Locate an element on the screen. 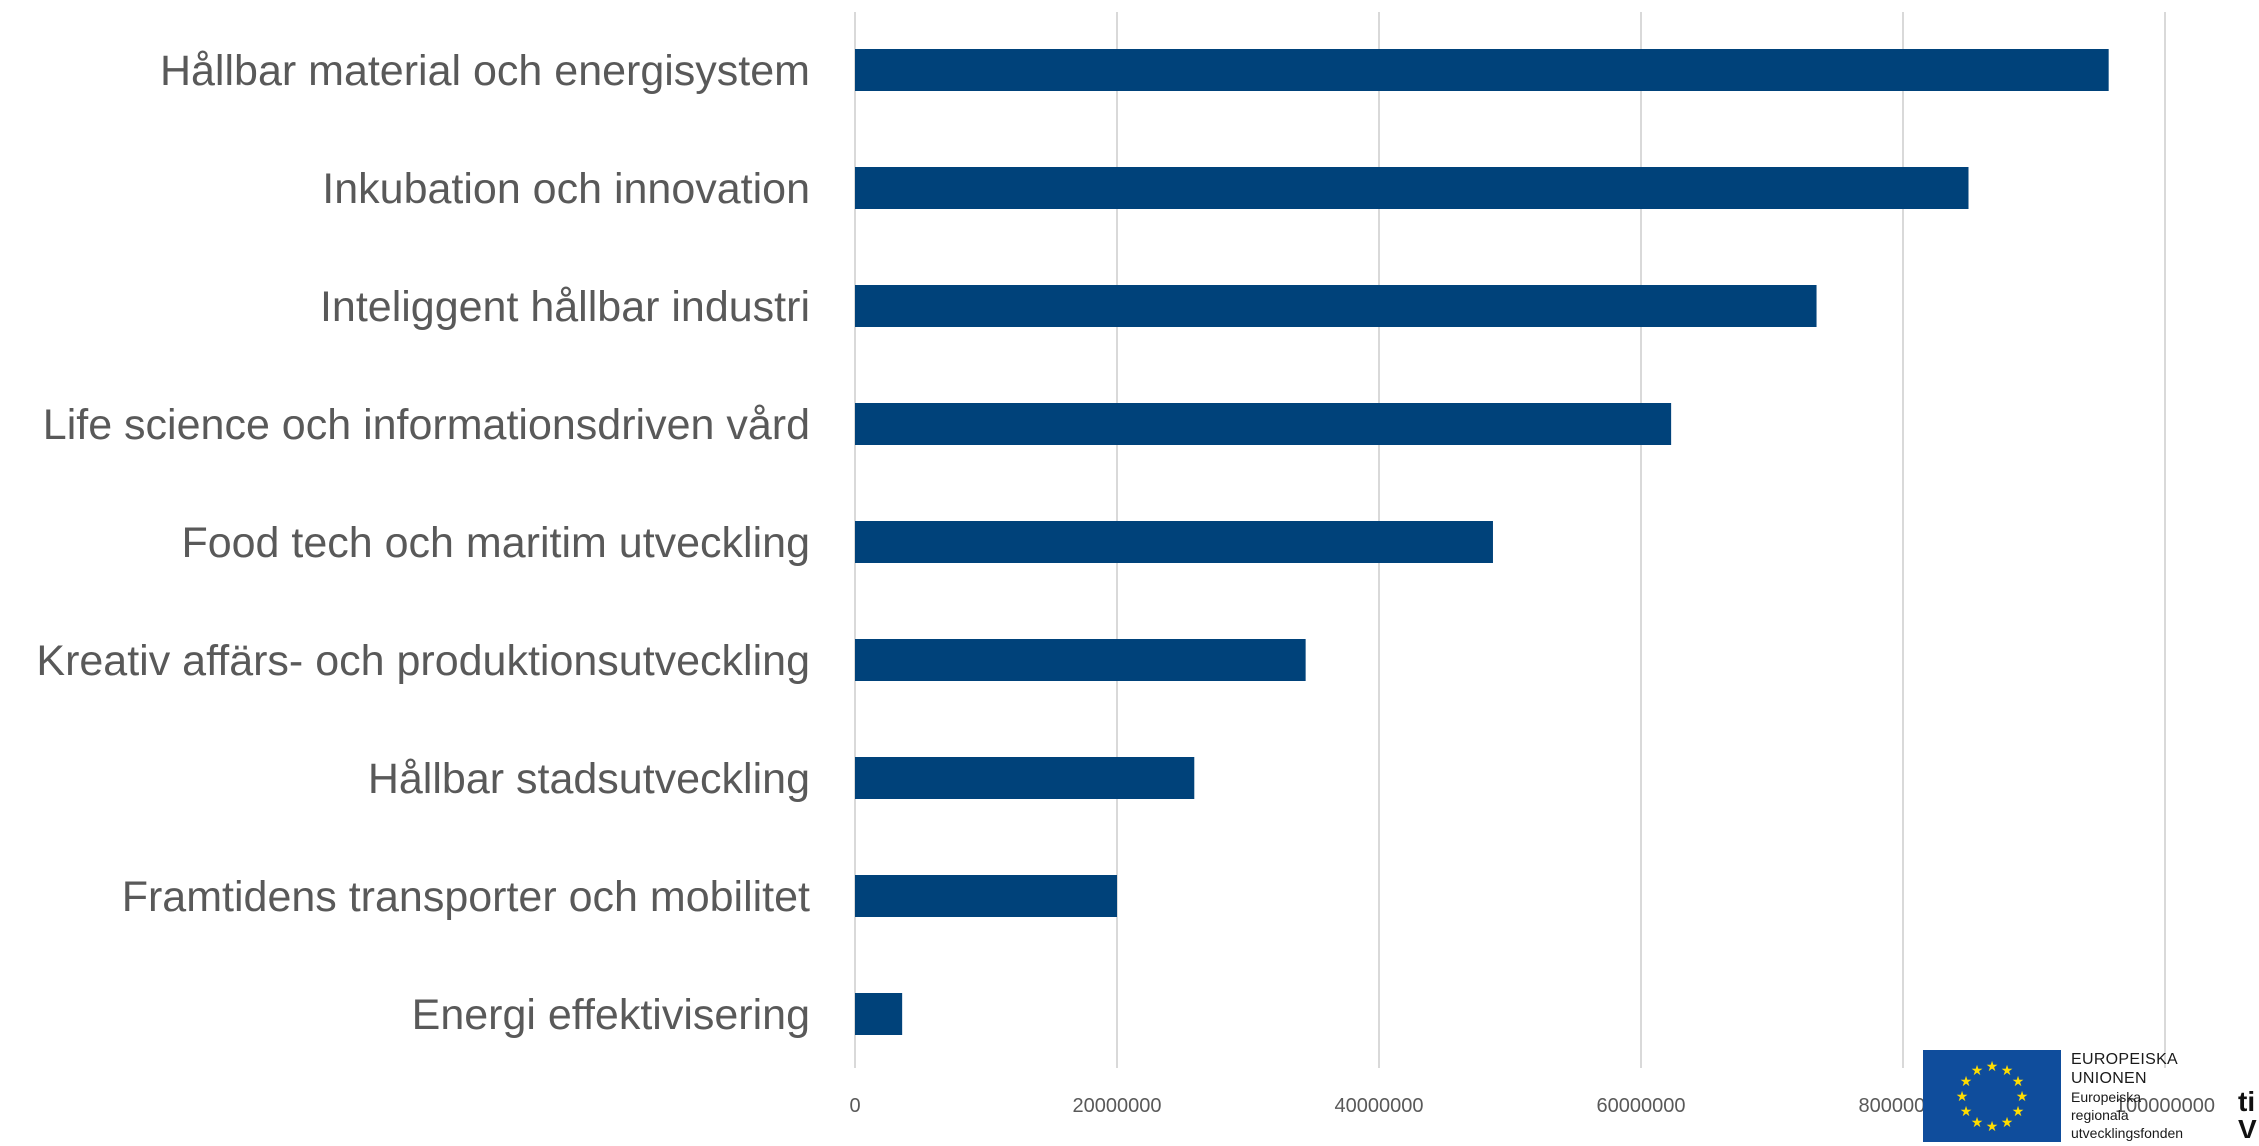 This screenshot has height=1146, width=2259. fund-text-line: regionala is located at coordinates (2100, 1115).